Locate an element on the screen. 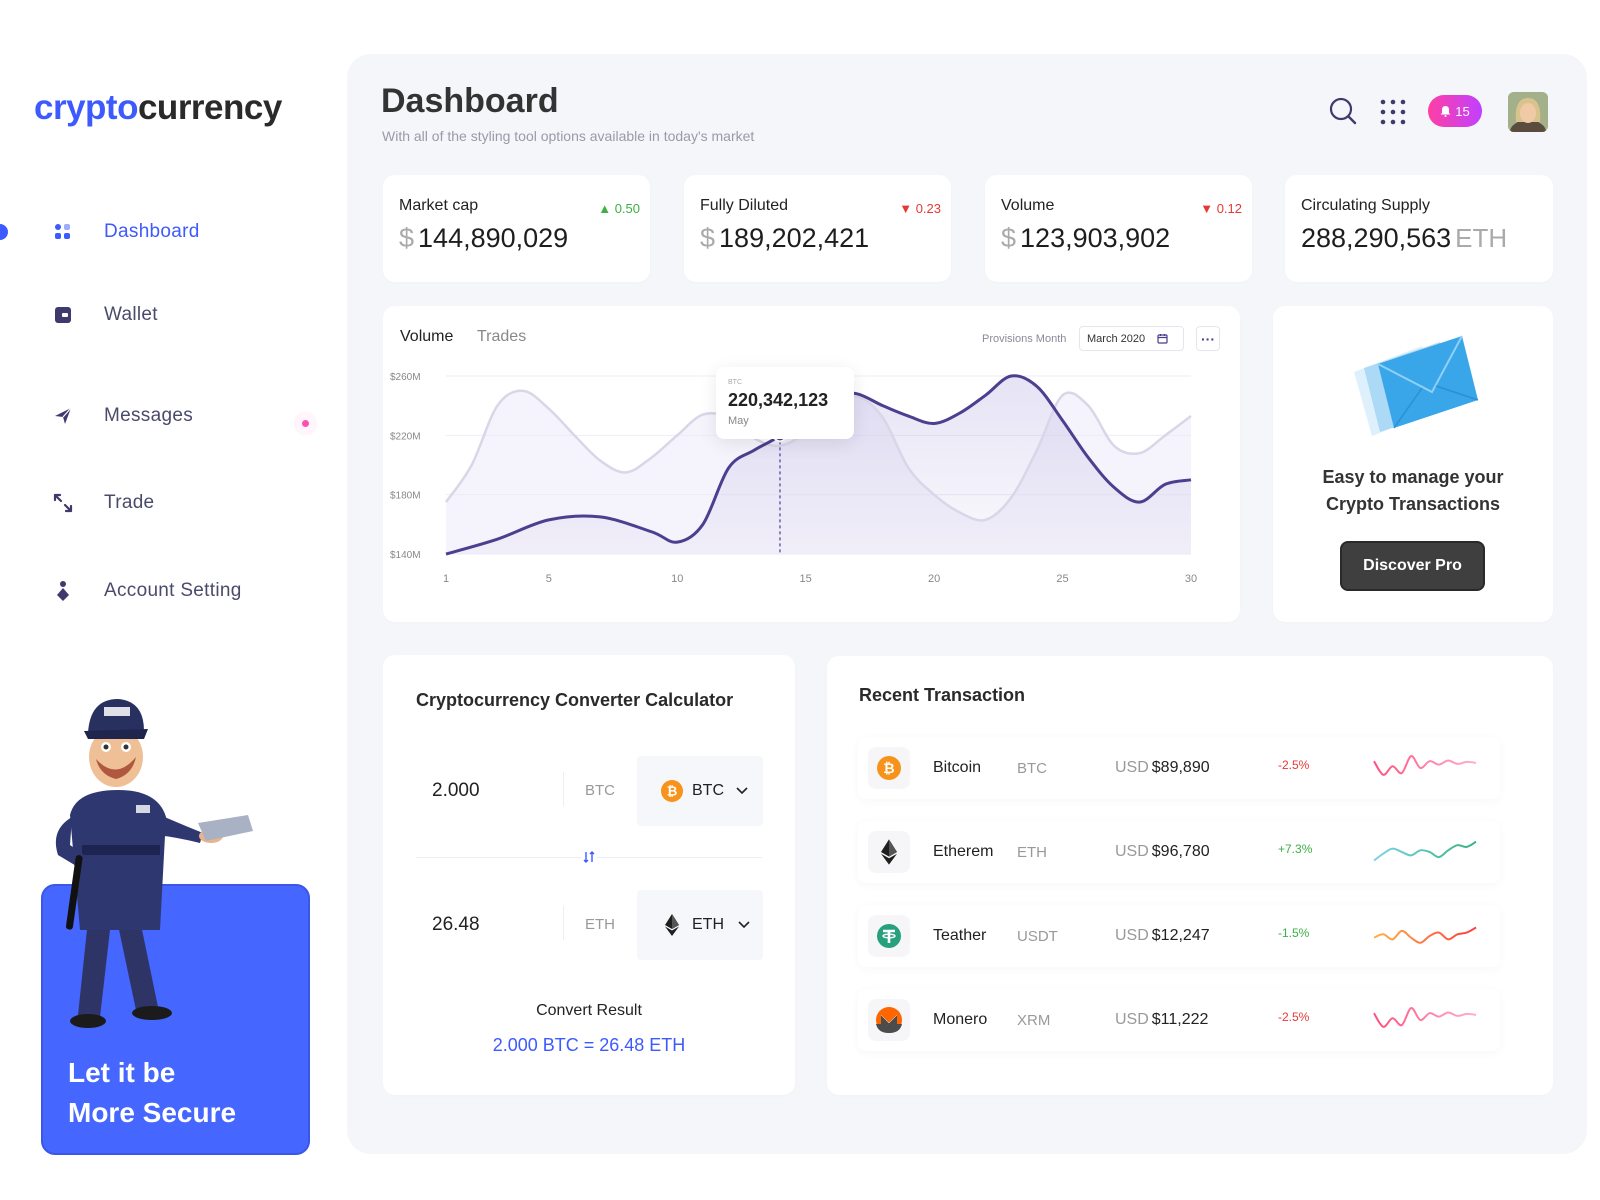  pro-card-line-2: Crypto Transactions is located at coordinates (1413, 504).